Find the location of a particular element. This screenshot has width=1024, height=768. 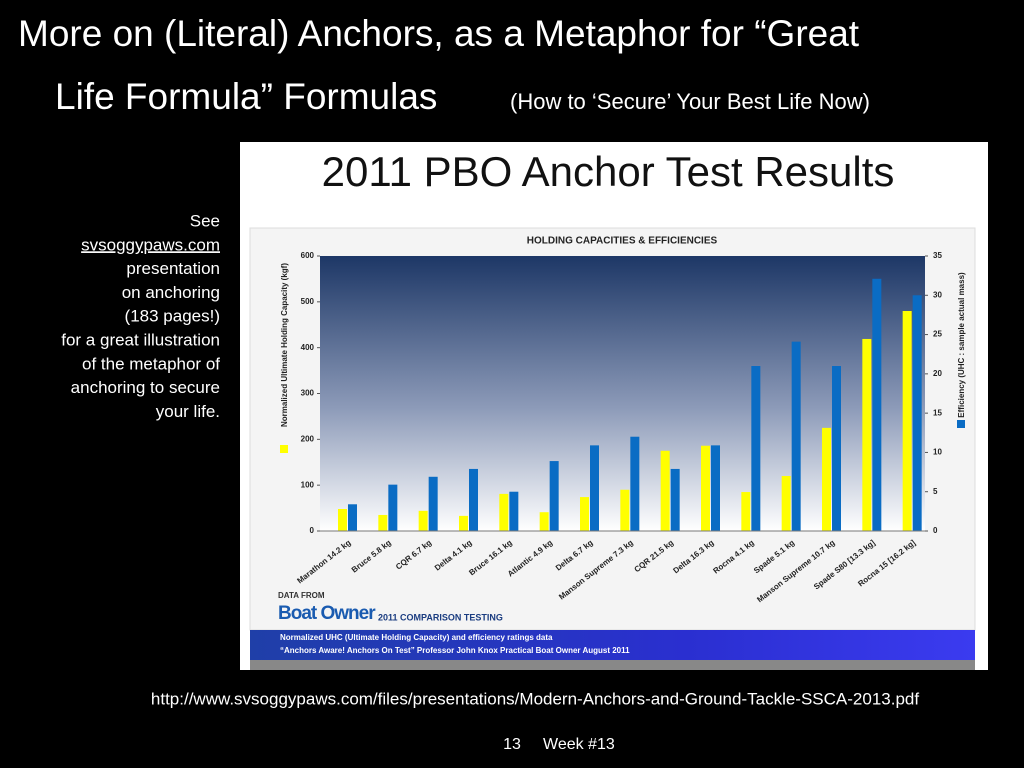

y2-tick-label: 35 is located at coordinates (937, 255).